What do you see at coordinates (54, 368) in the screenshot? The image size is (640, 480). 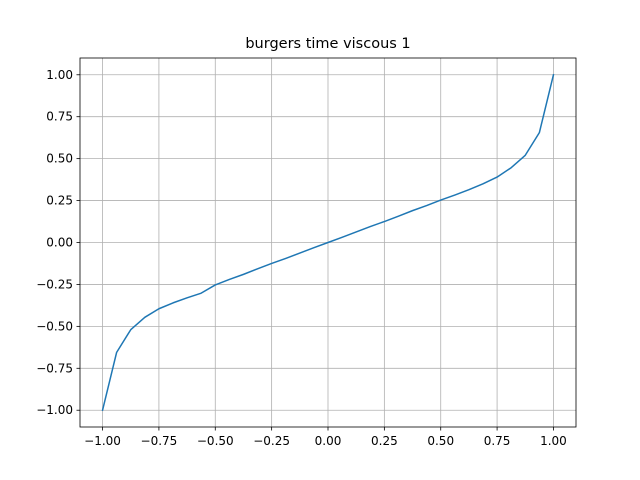 I see `y-tick-label: −0.75` at bounding box center [54, 368].